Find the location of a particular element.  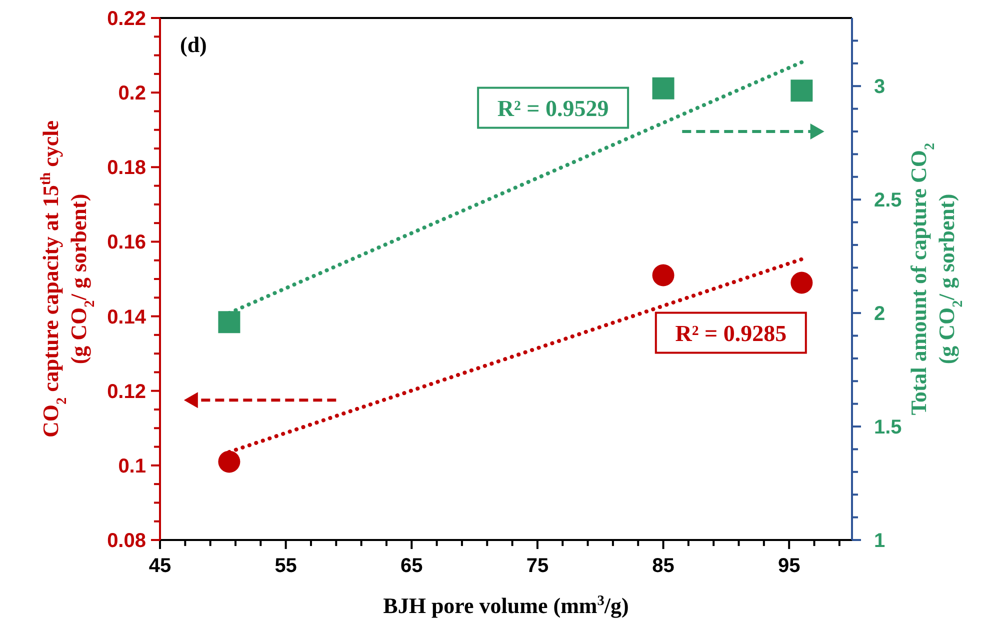

x-tick-label: 65 is located at coordinates (411, 566).